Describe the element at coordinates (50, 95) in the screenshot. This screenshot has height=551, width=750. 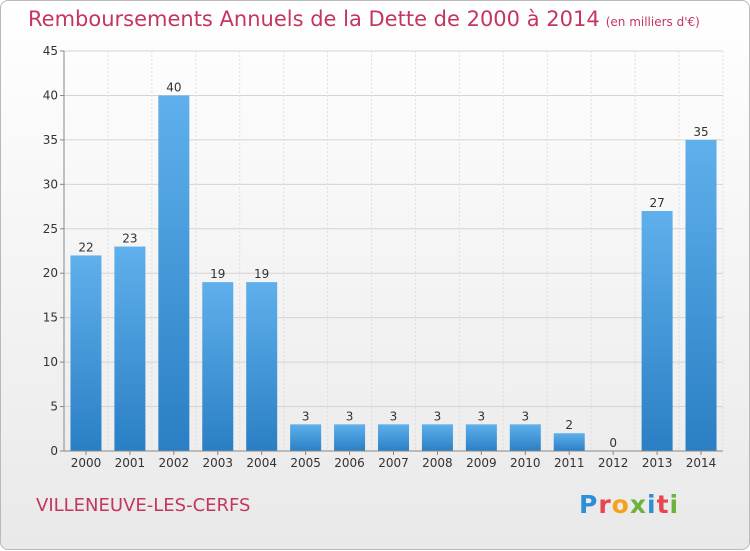
I see `y-tick-label: 40` at that location.